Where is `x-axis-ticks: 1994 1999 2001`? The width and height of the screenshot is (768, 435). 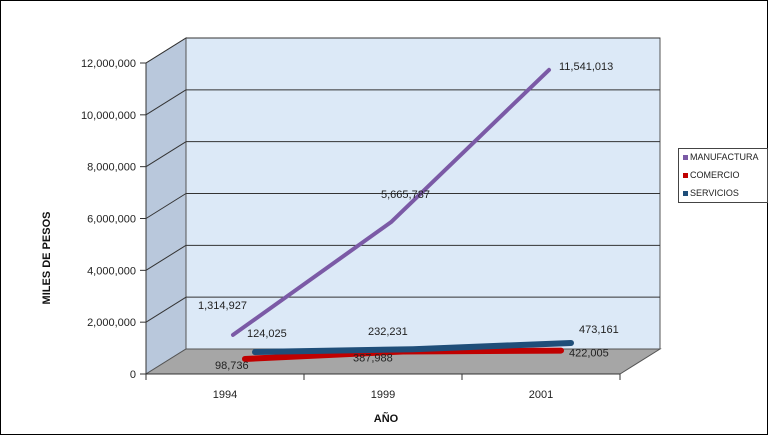
x-axis-ticks: 1994 1999 2001 is located at coordinates (383, 387).